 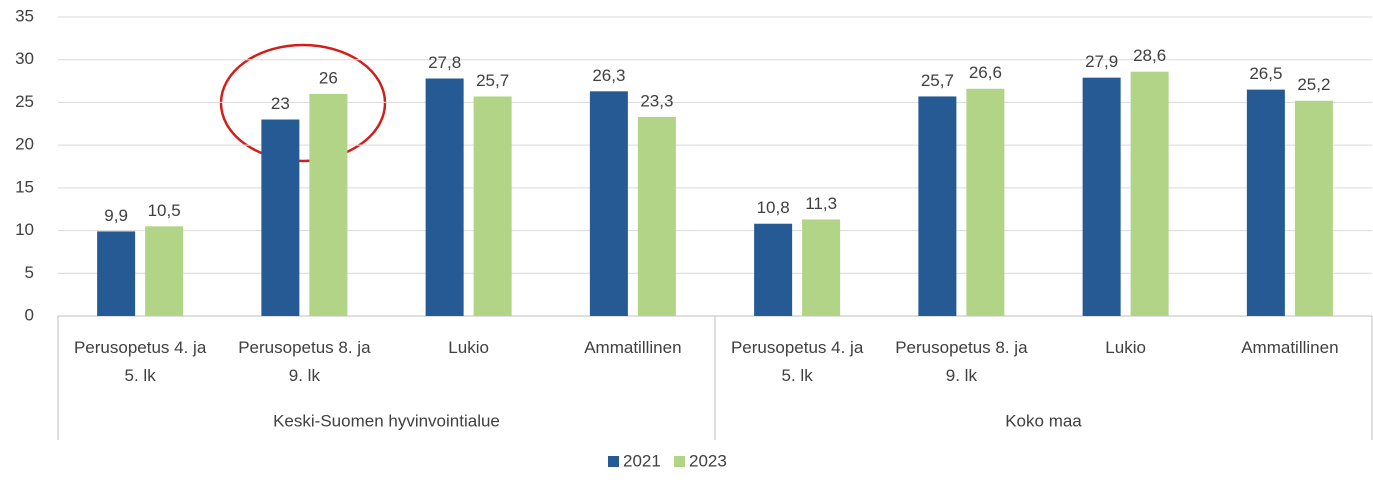 I want to click on data-label: 28,6, so click(x=1149, y=55).